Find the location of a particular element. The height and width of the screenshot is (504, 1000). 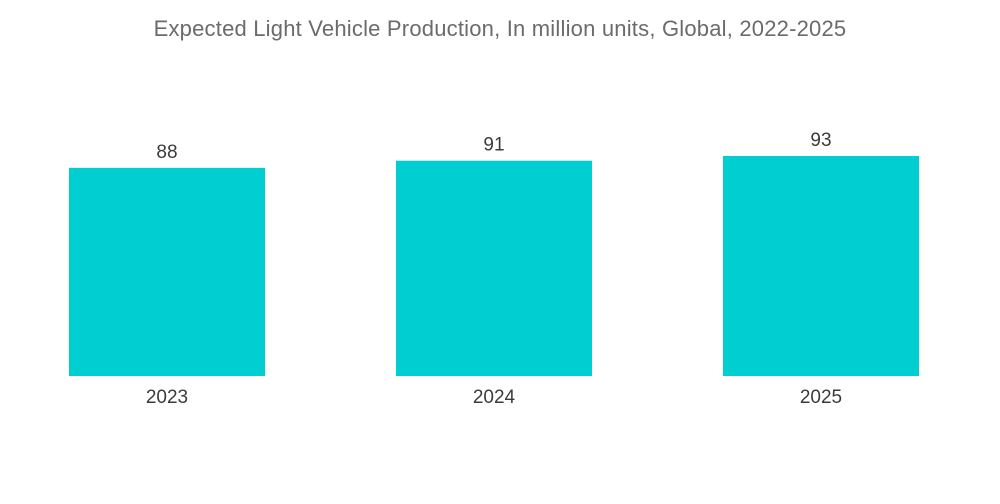

x-tick-label-2025: 2025 is located at coordinates (821, 397).